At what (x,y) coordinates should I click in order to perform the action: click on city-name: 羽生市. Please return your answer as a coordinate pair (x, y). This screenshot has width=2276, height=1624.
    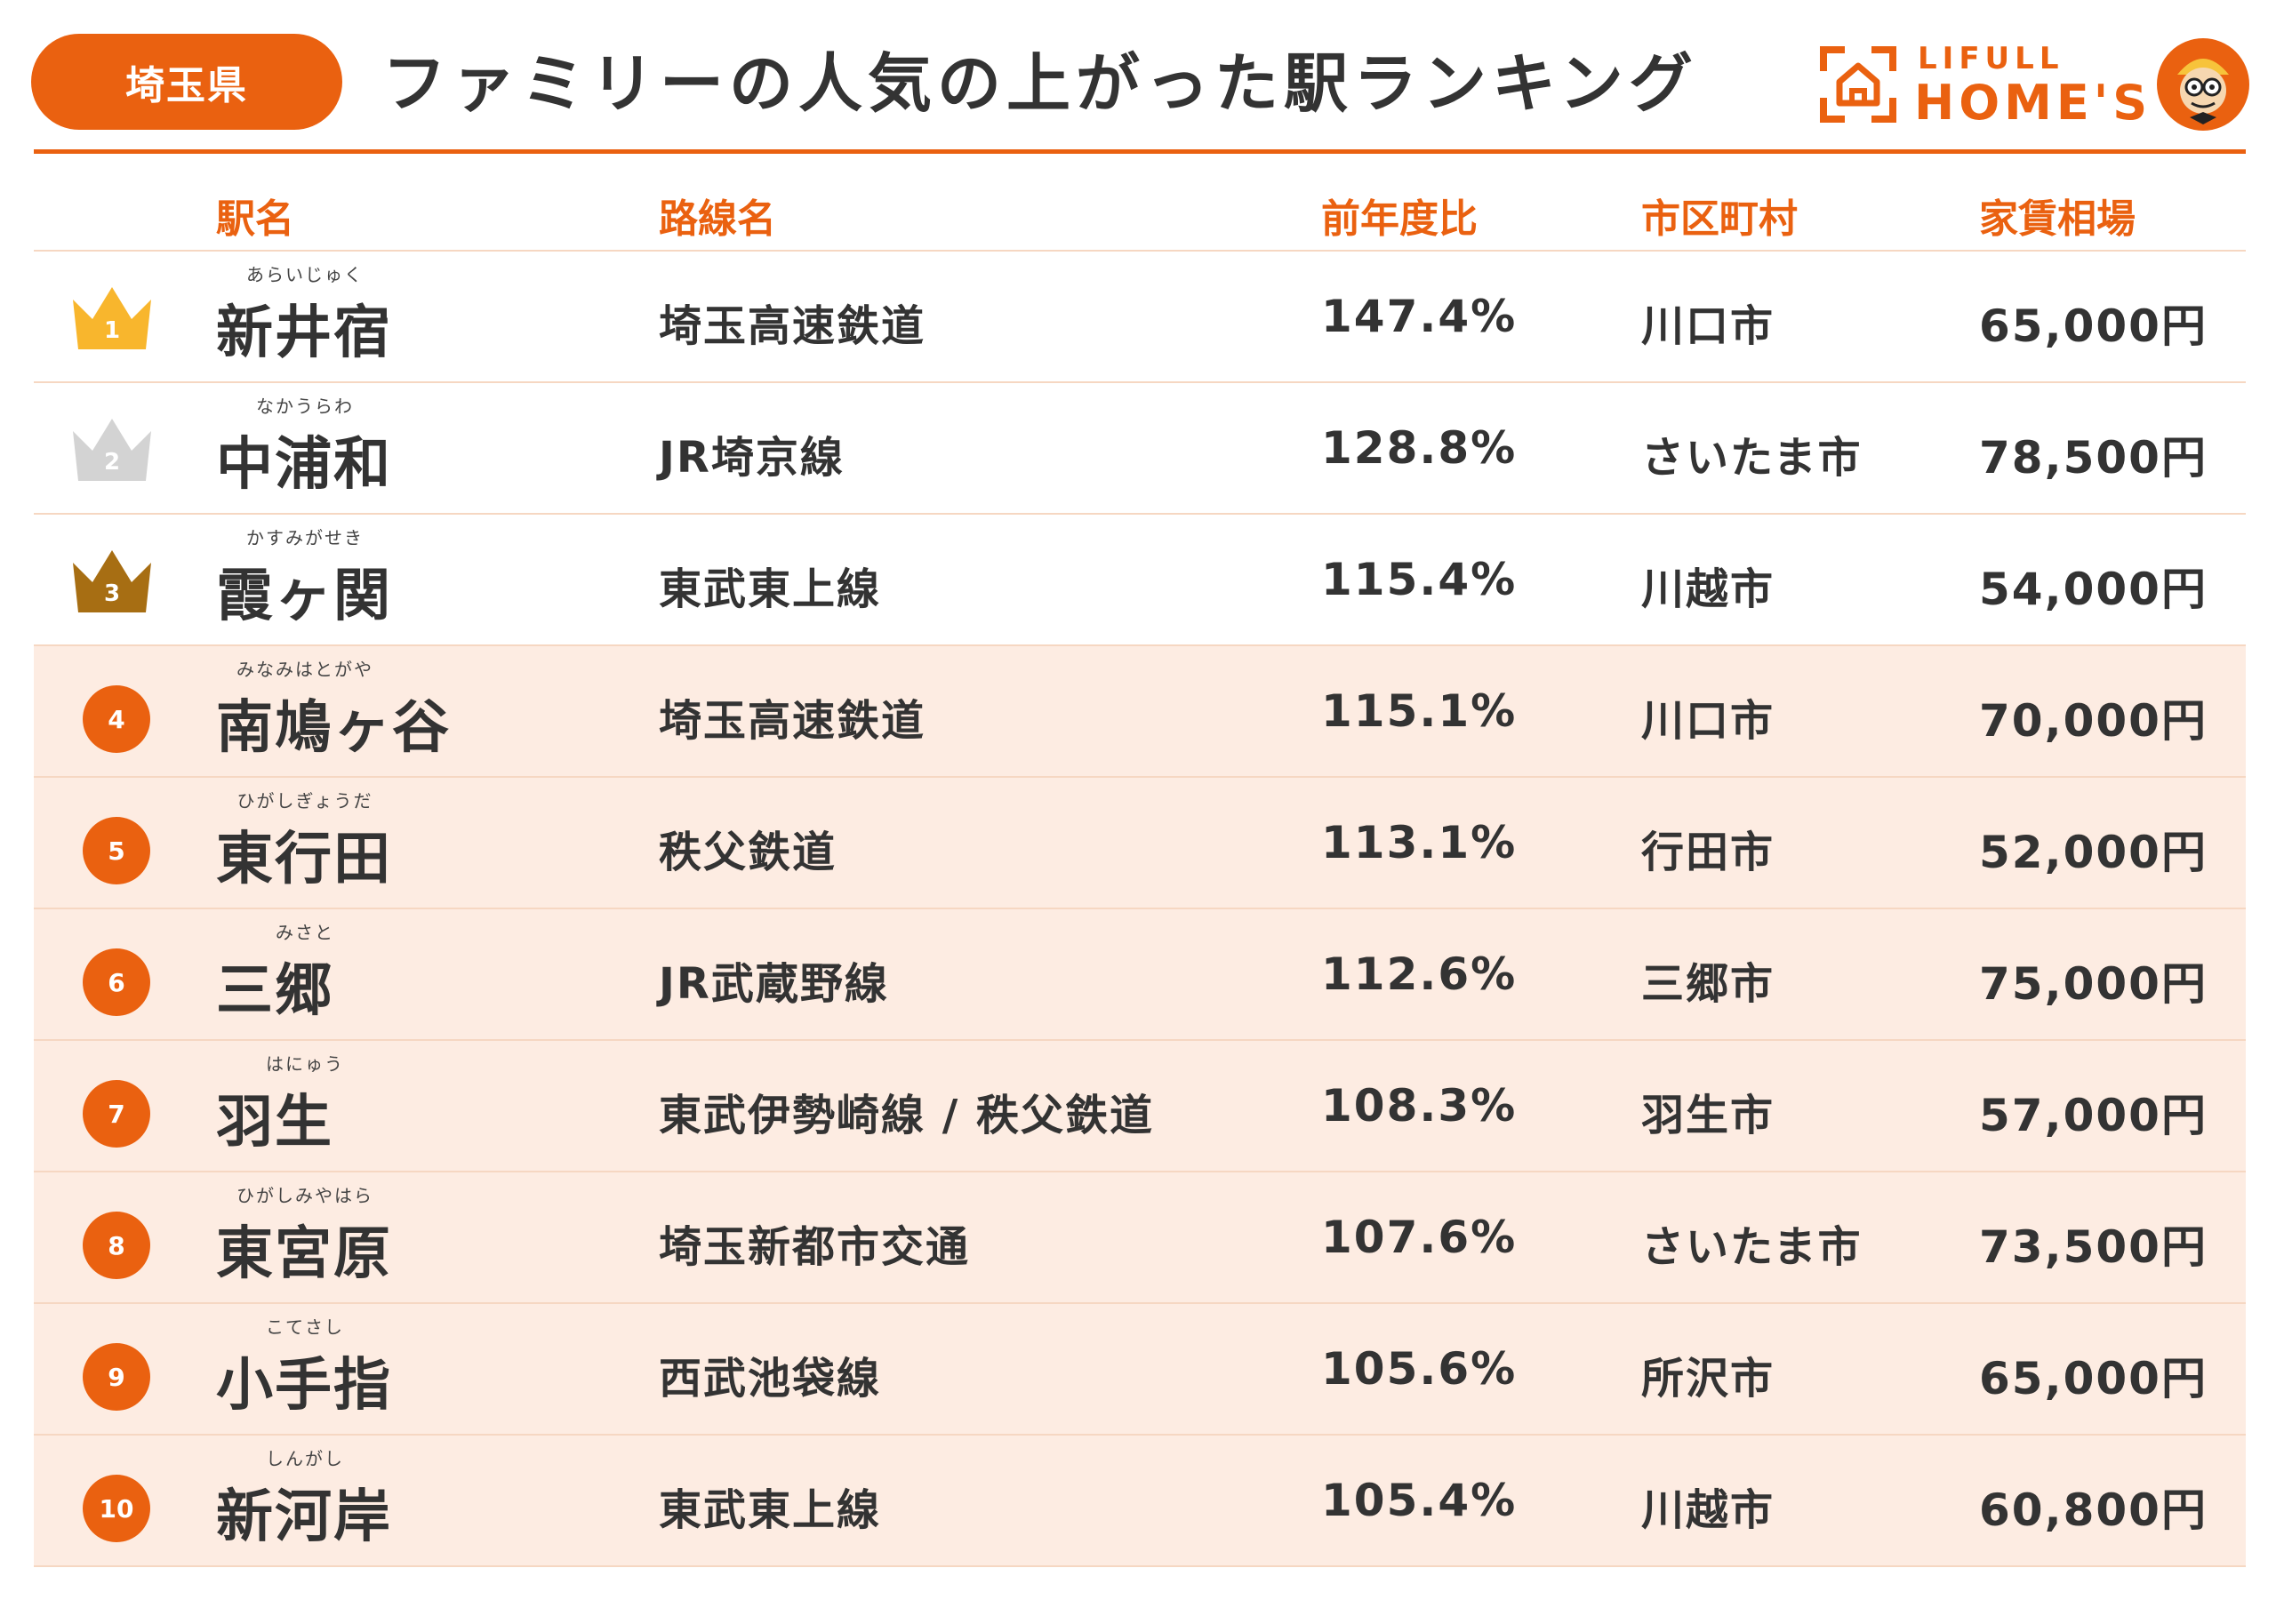
    Looking at the image, I should click on (1708, 1115).